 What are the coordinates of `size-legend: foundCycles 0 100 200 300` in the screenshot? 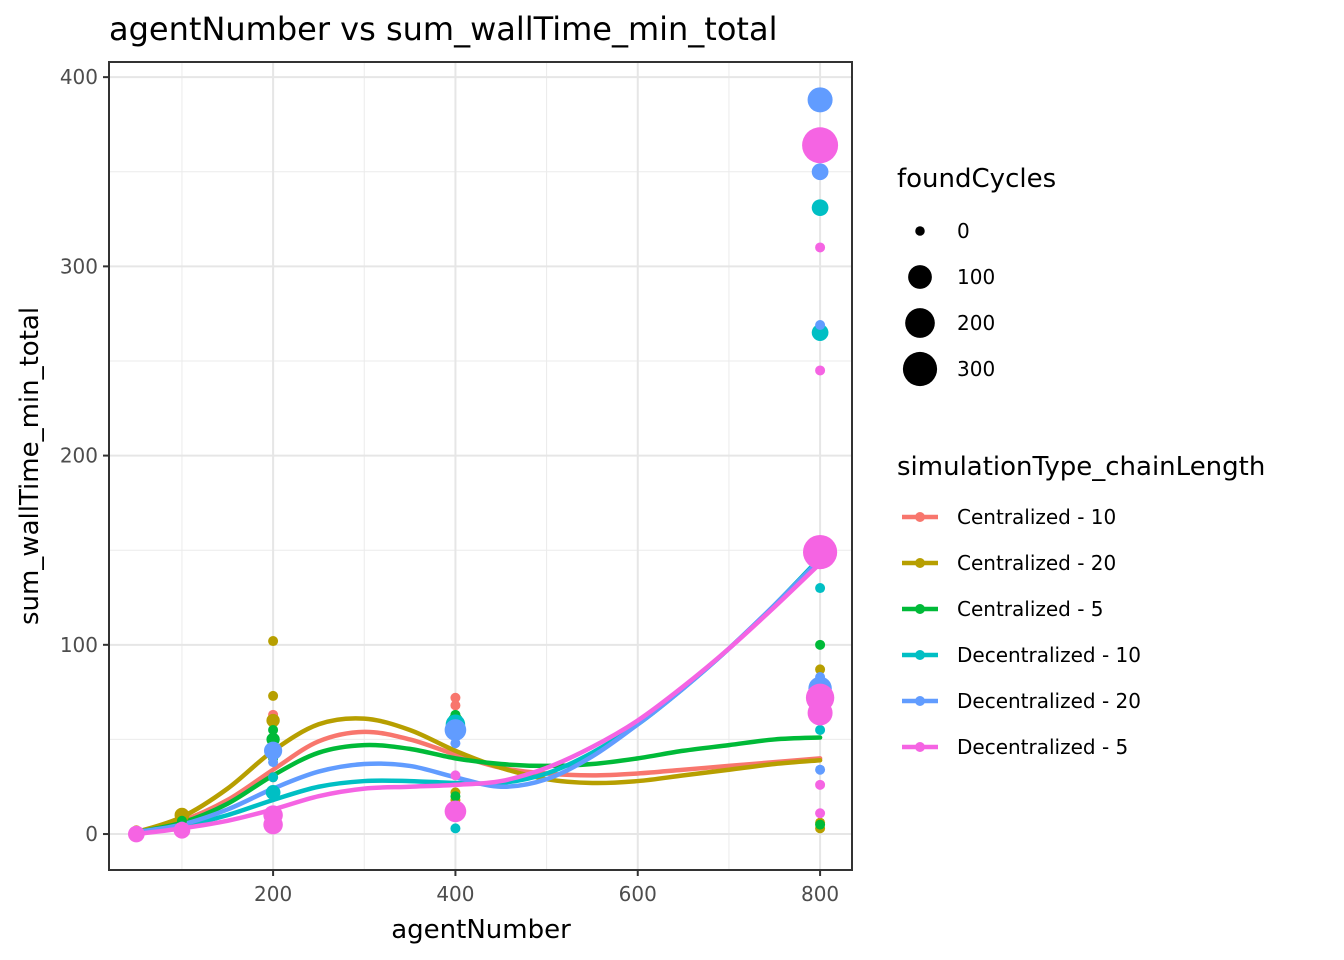 It's located at (976, 275).